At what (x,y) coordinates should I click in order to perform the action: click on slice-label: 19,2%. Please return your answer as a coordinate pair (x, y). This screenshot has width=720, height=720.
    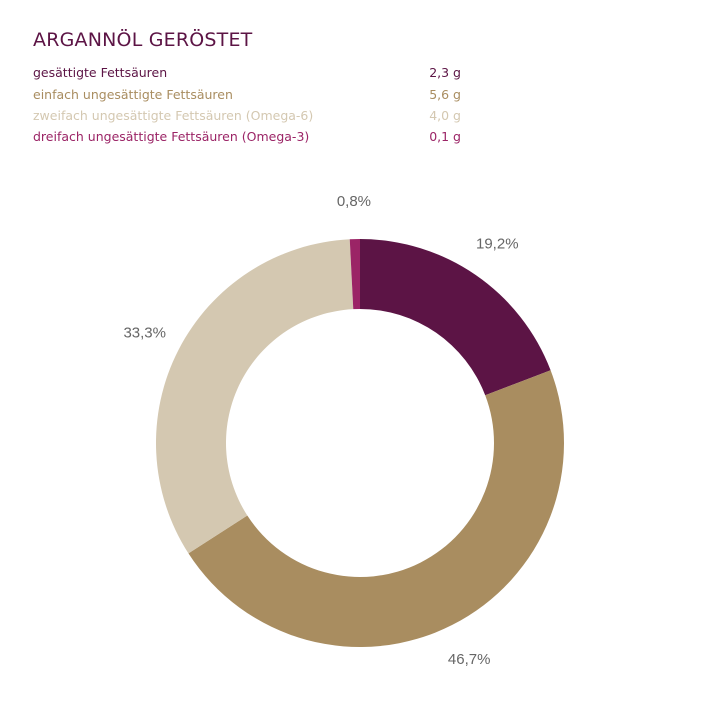
    Looking at the image, I should click on (497, 244).